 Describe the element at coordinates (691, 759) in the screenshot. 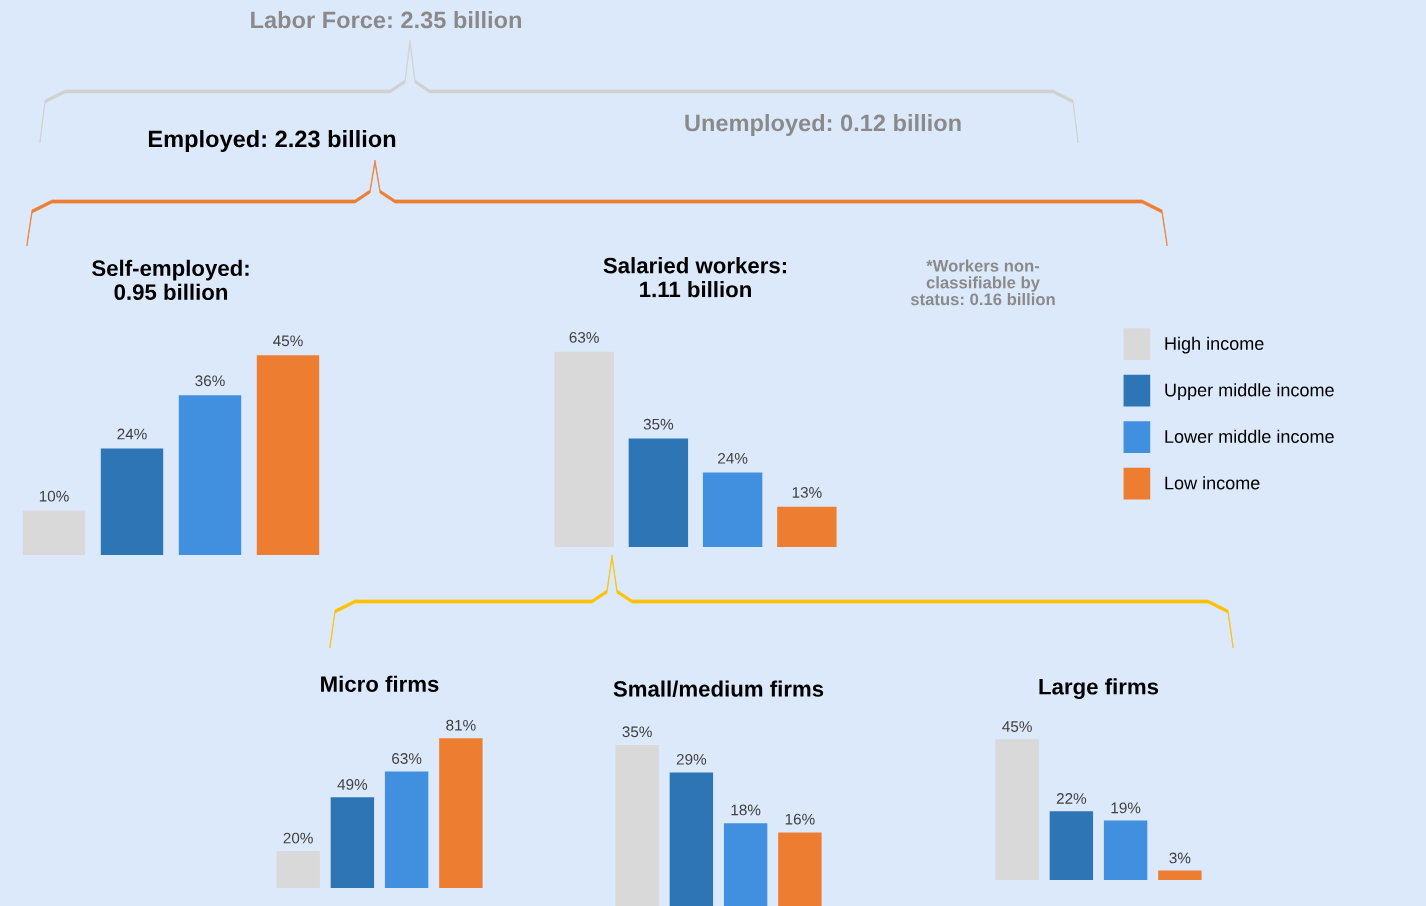

I see `data-label: 29%` at that location.